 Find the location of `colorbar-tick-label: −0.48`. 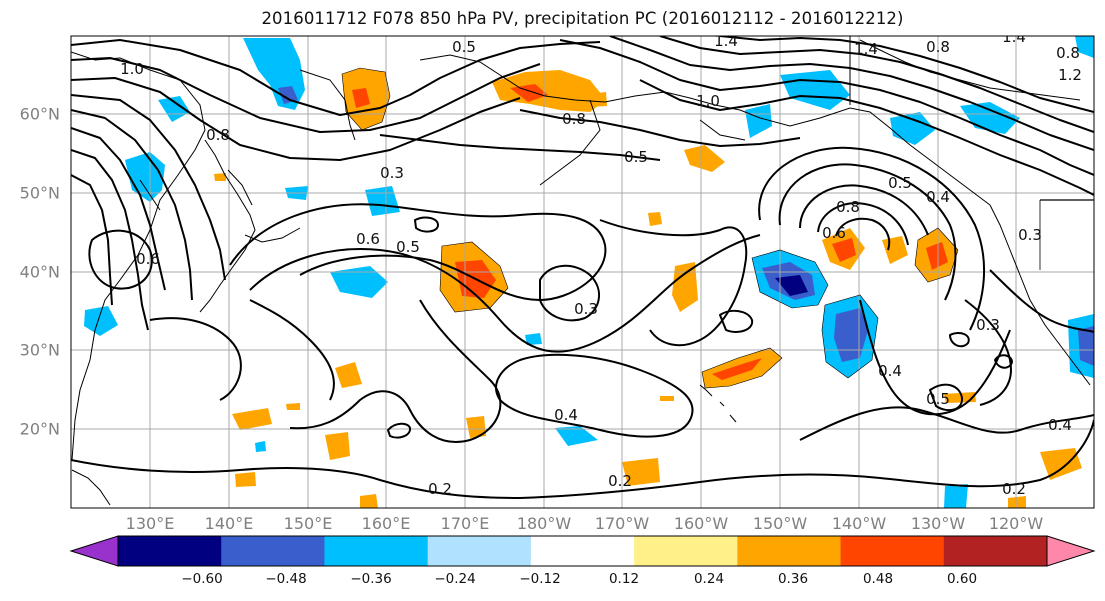

colorbar-tick-label: −0.48 is located at coordinates (286, 579).